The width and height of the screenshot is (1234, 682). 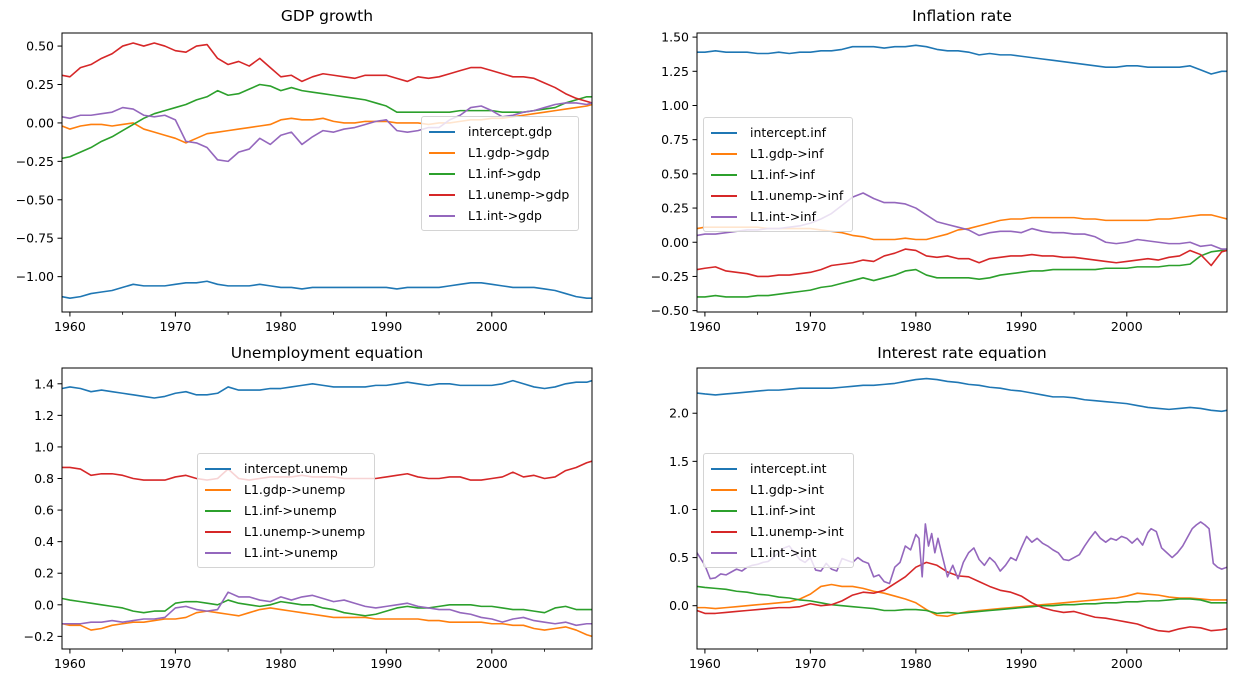 What do you see at coordinates (675, 105) in the screenshot?
I see `y-tick-label: 1.00` at bounding box center [675, 105].